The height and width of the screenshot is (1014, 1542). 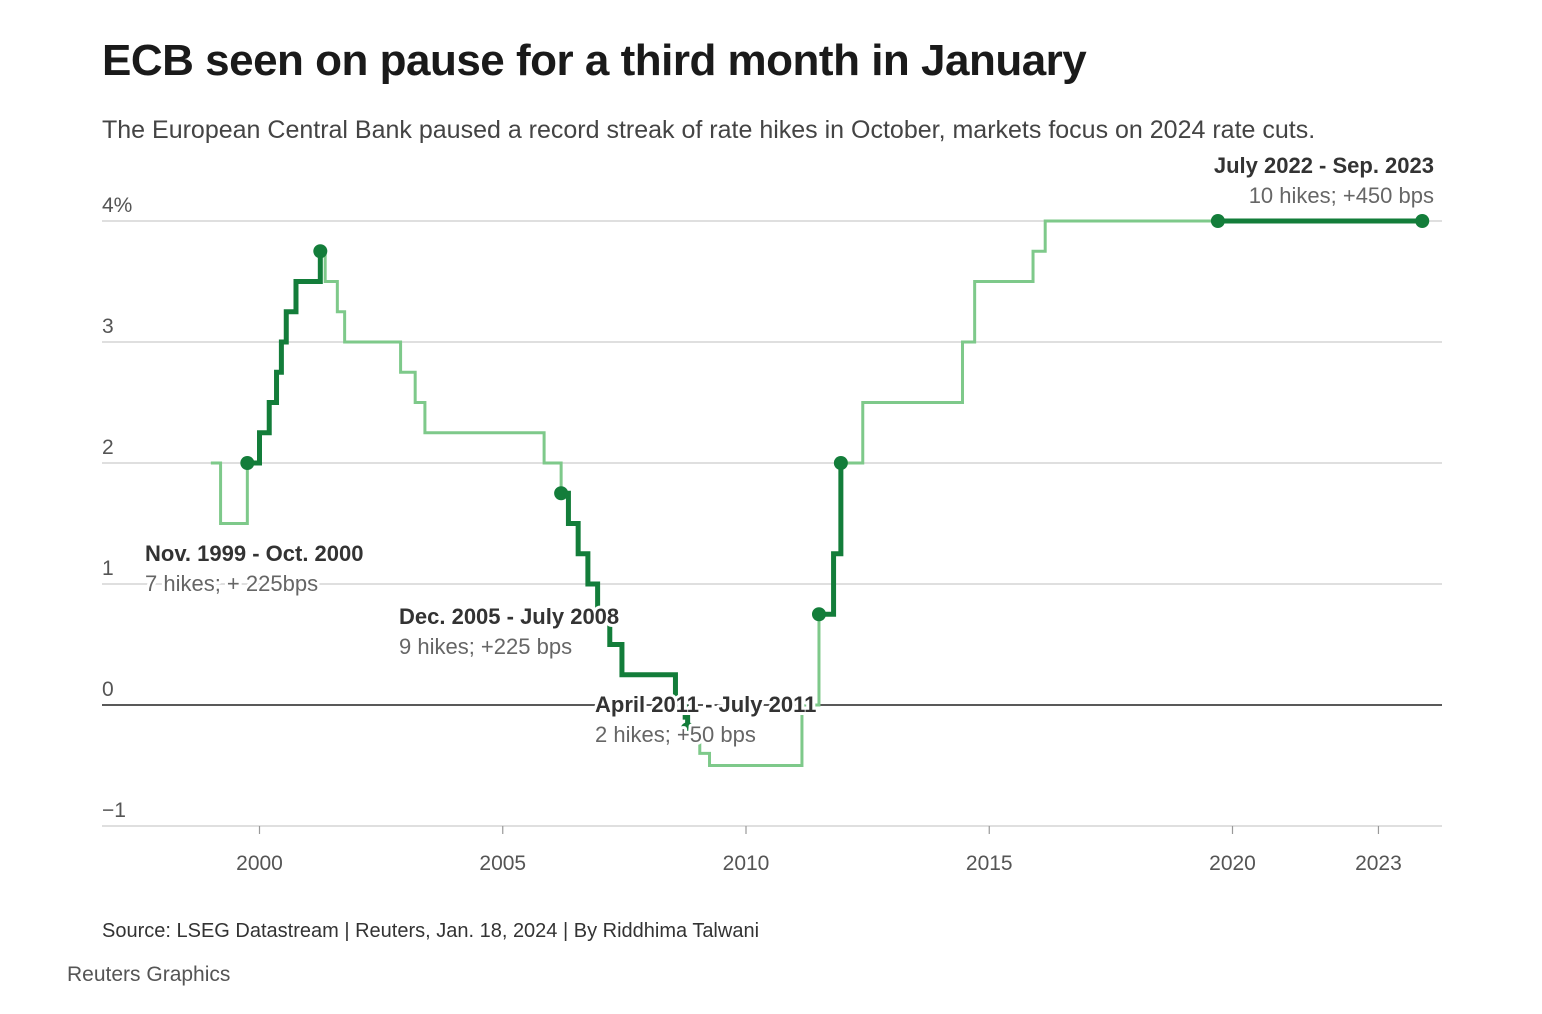 I want to click on y-tick-label: 3, so click(x=108, y=326).